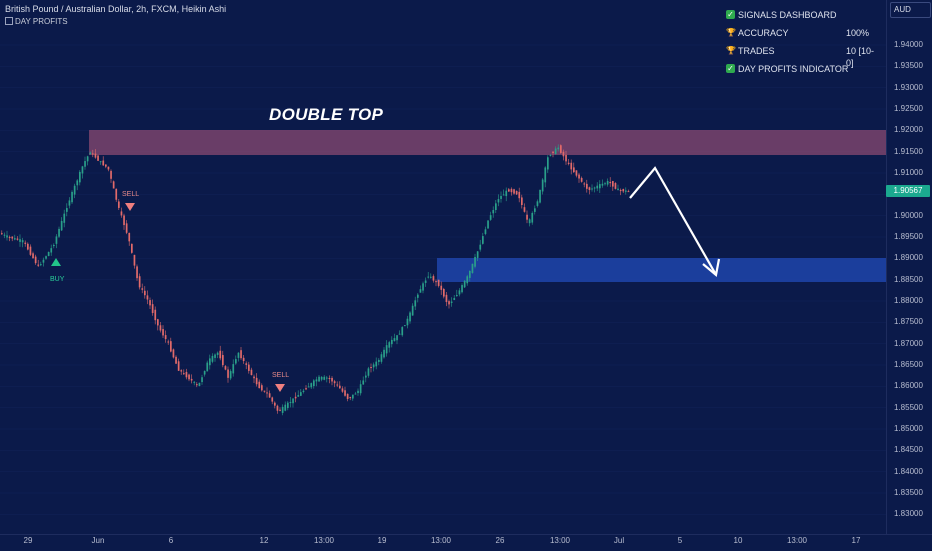 The height and width of the screenshot is (551, 932). I want to click on price-tick-label: 1.86000, so click(908, 386).